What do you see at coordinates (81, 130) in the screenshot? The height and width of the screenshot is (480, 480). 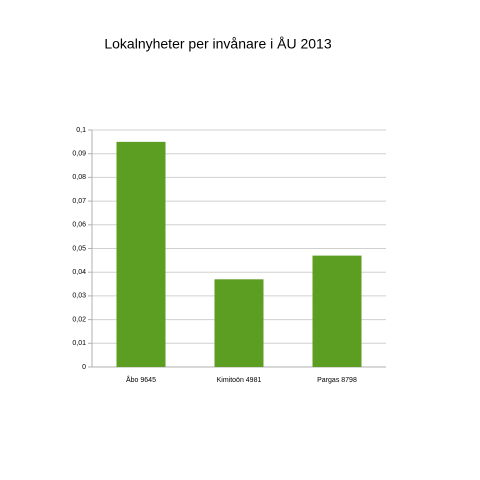 I see `y-tick-label: 0,1` at bounding box center [81, 130].